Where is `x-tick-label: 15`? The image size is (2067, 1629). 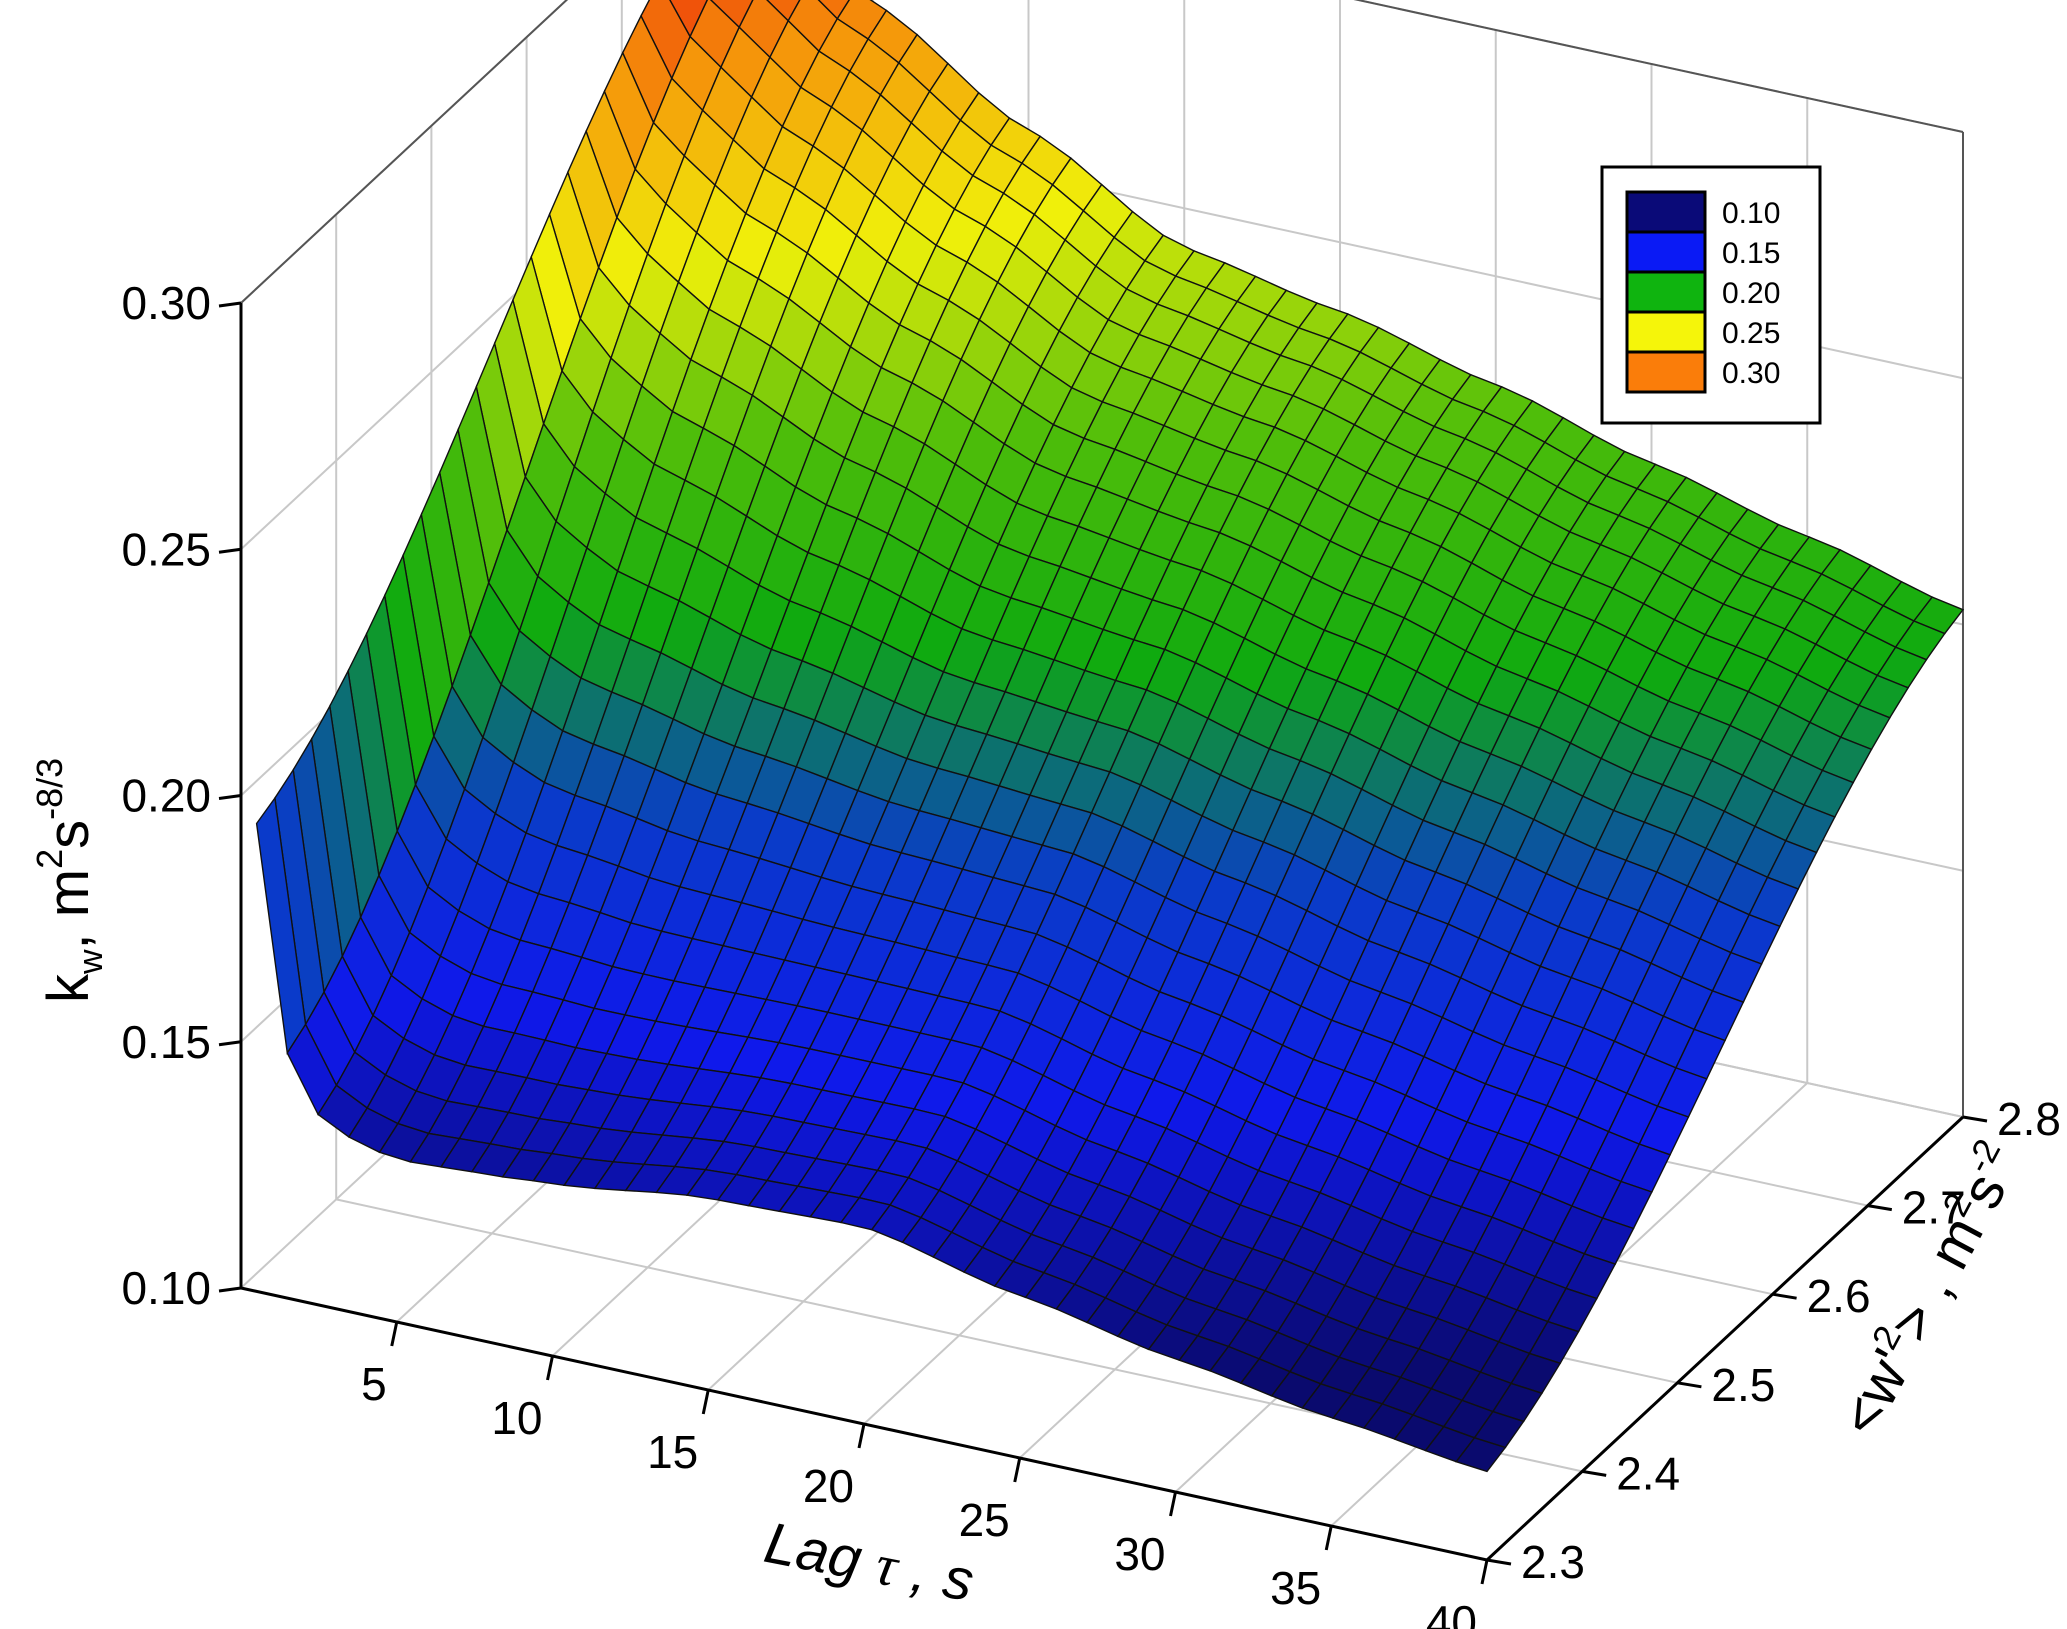 x-tick-label: 15 is located at coordinates (672, 1452).